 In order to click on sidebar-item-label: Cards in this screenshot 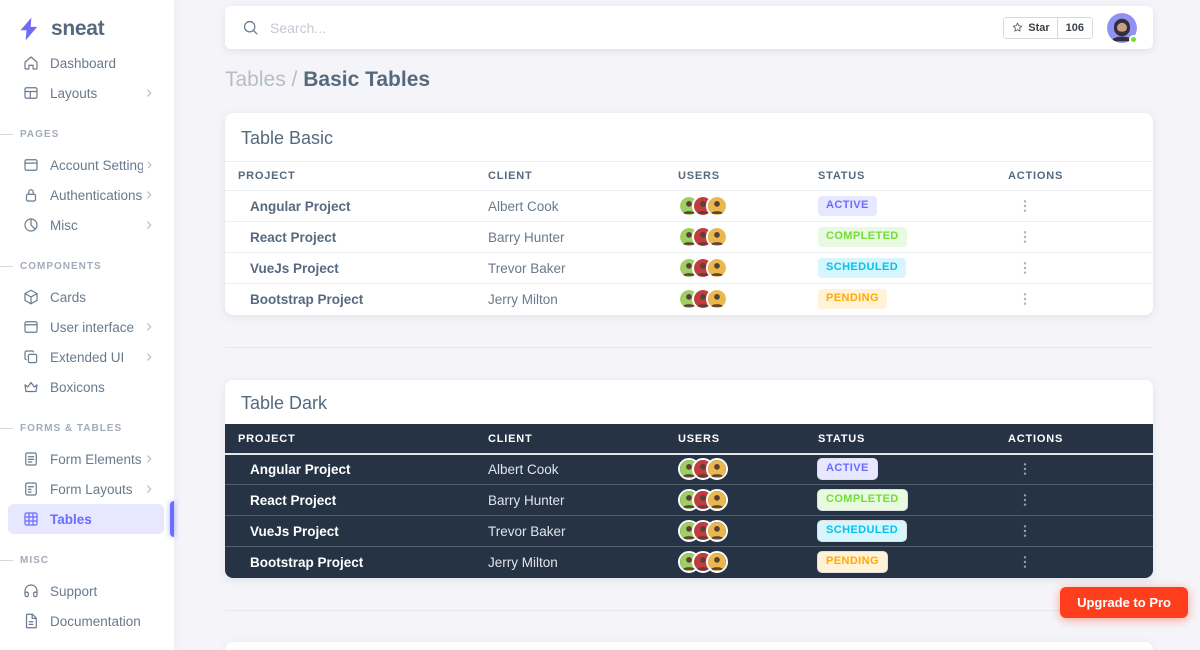, I will do `click(68, 297)`.